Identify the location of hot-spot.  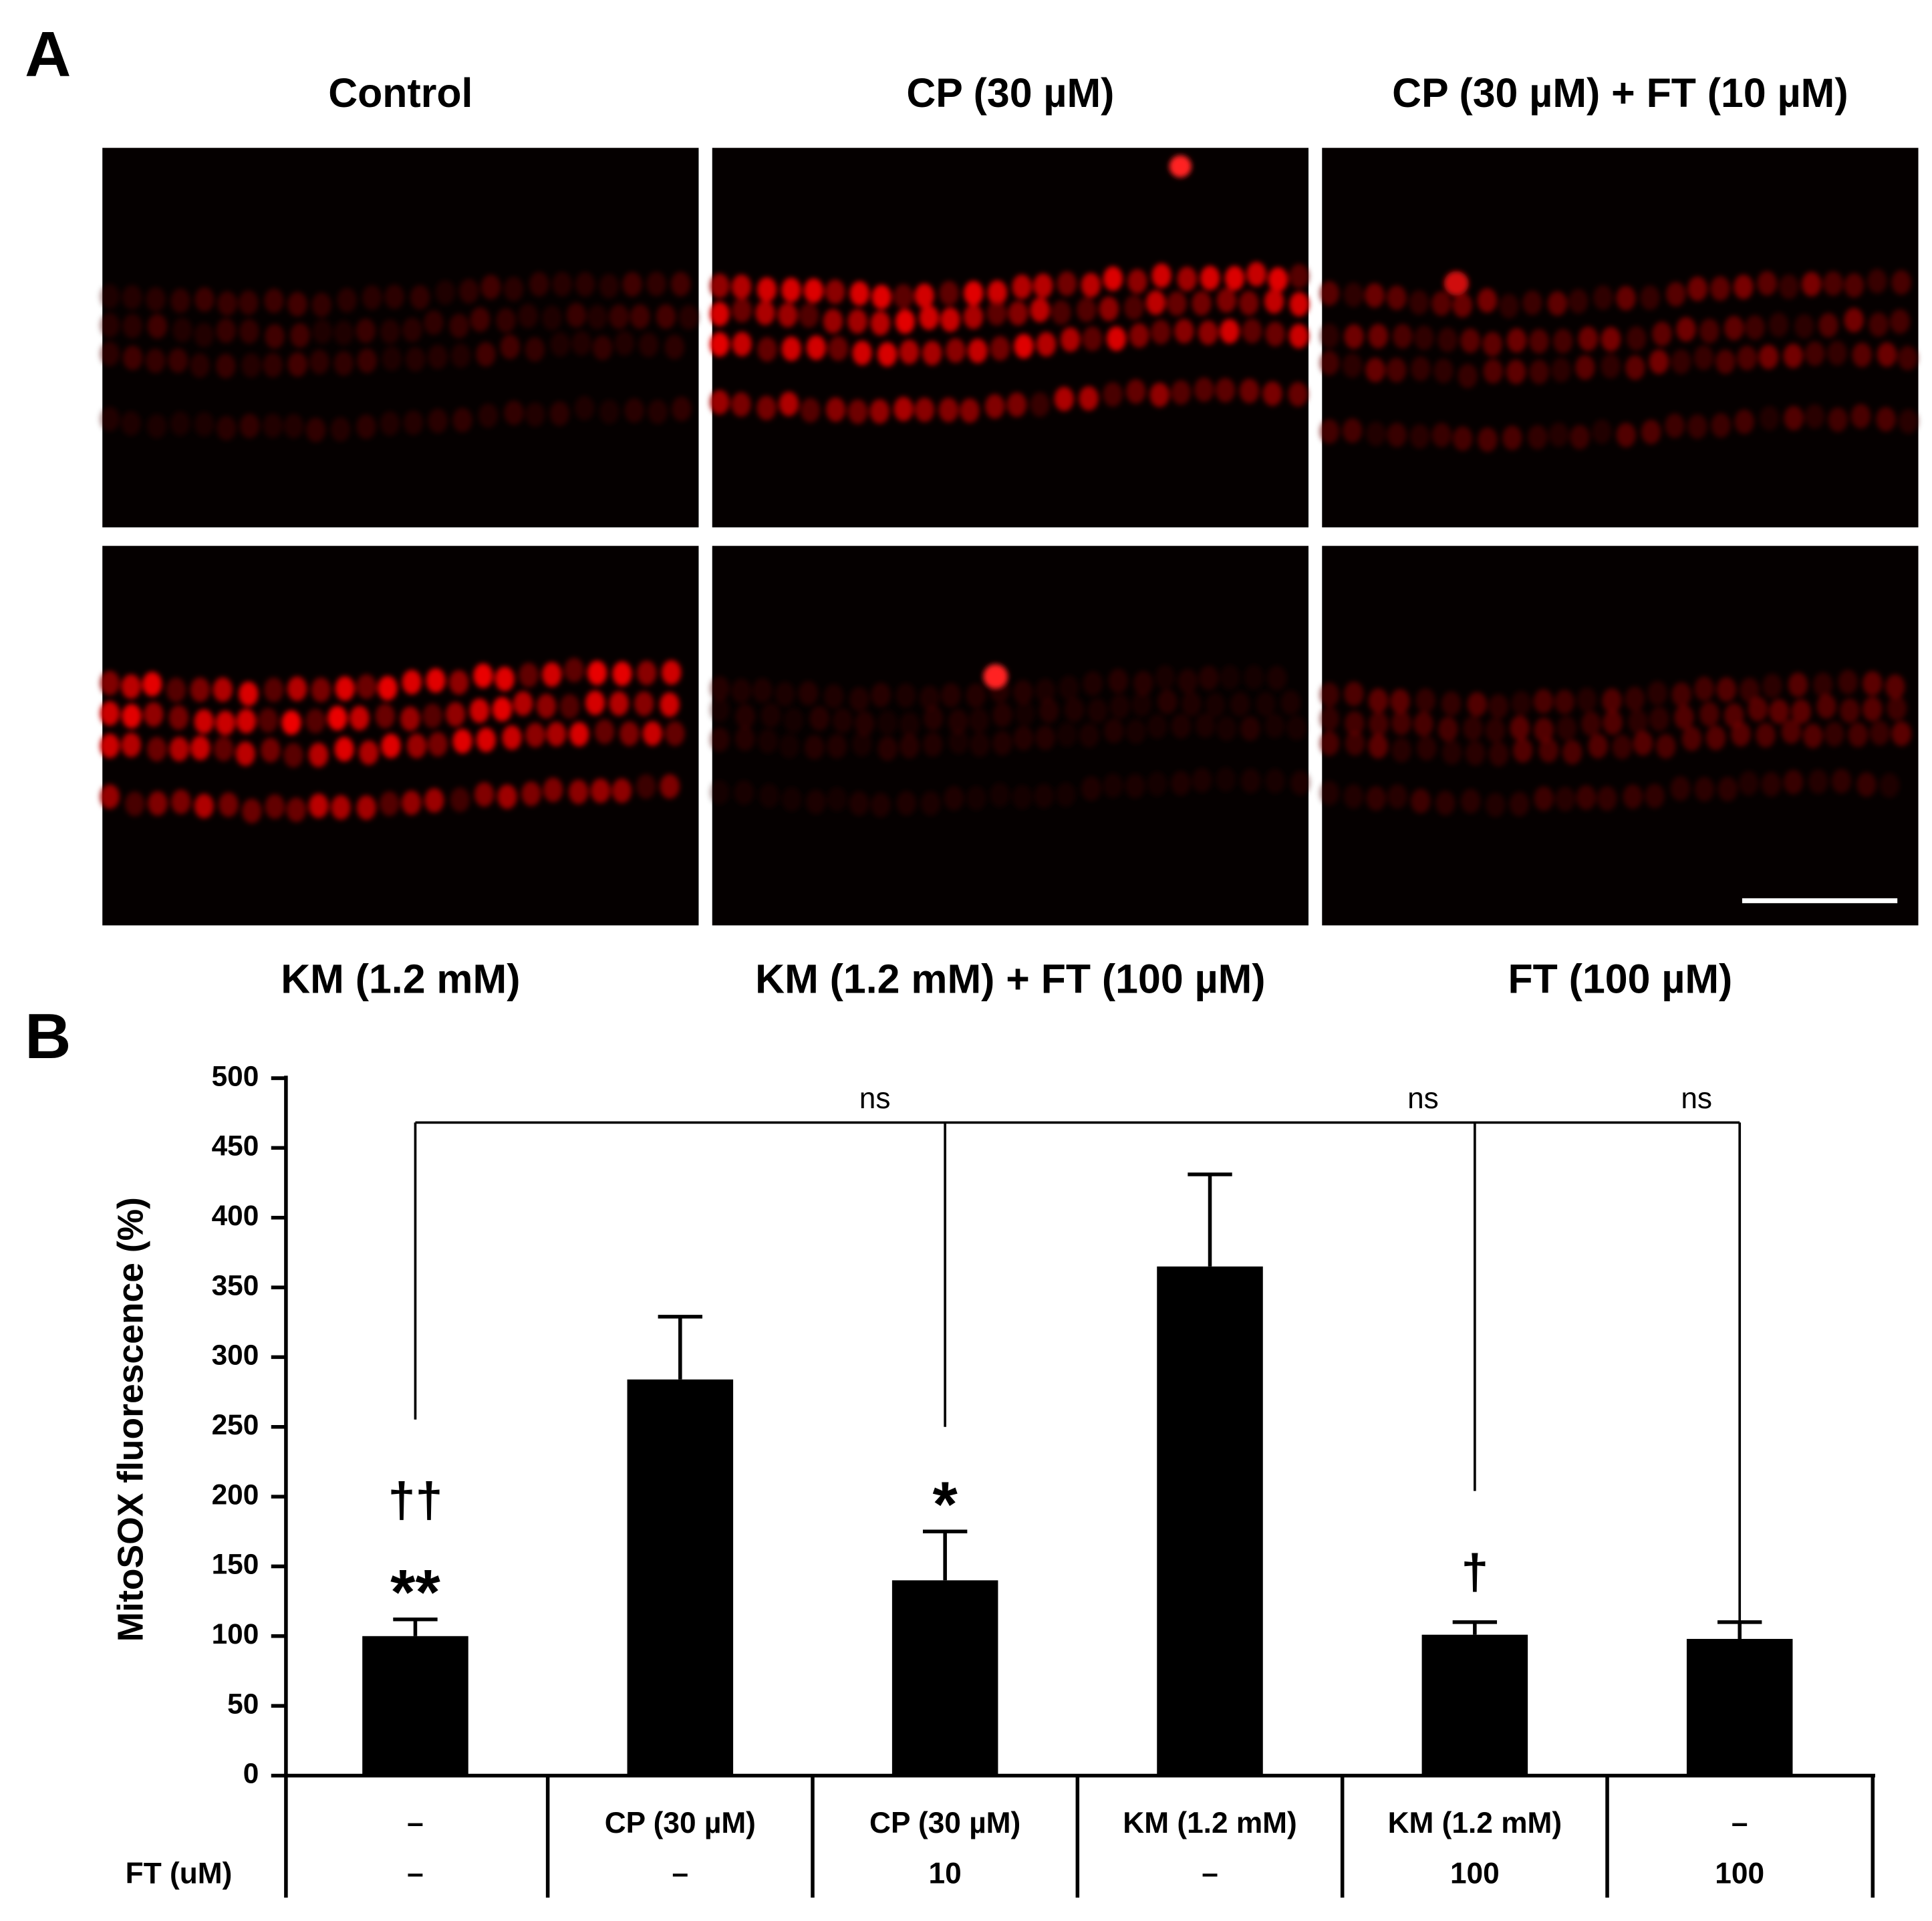
(995, 676).